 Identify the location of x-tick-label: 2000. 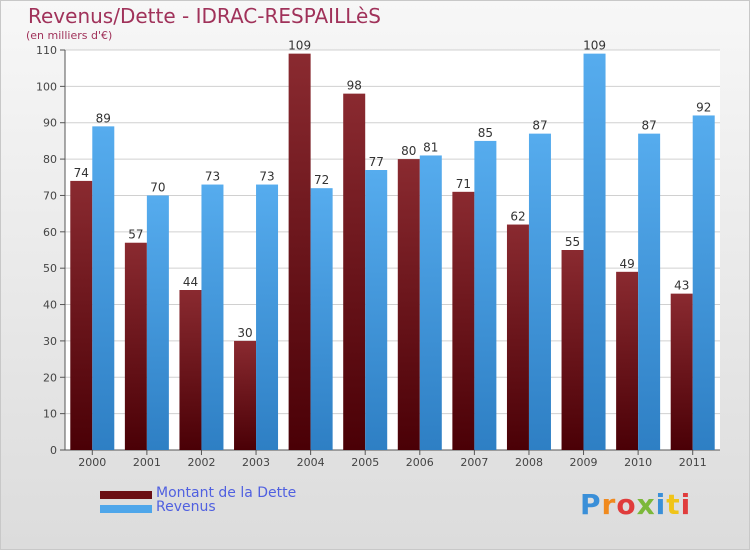
(92, 462).